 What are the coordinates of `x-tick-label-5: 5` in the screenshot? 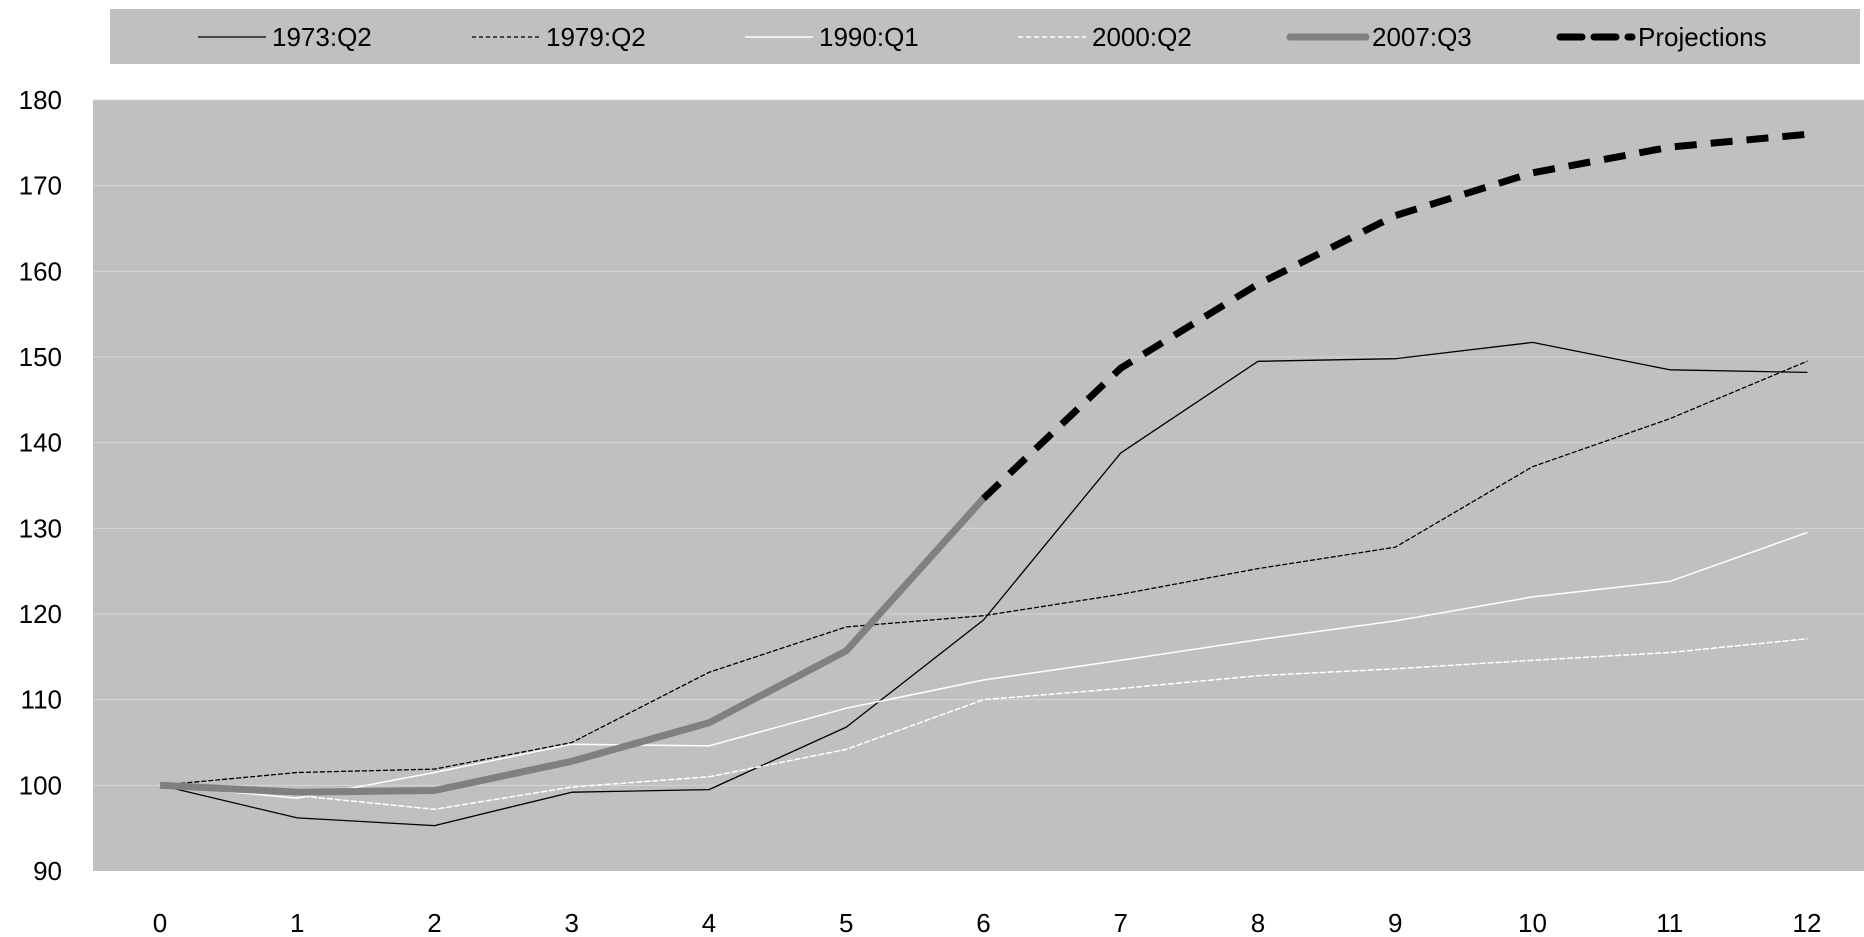 It's located at (846, 922).